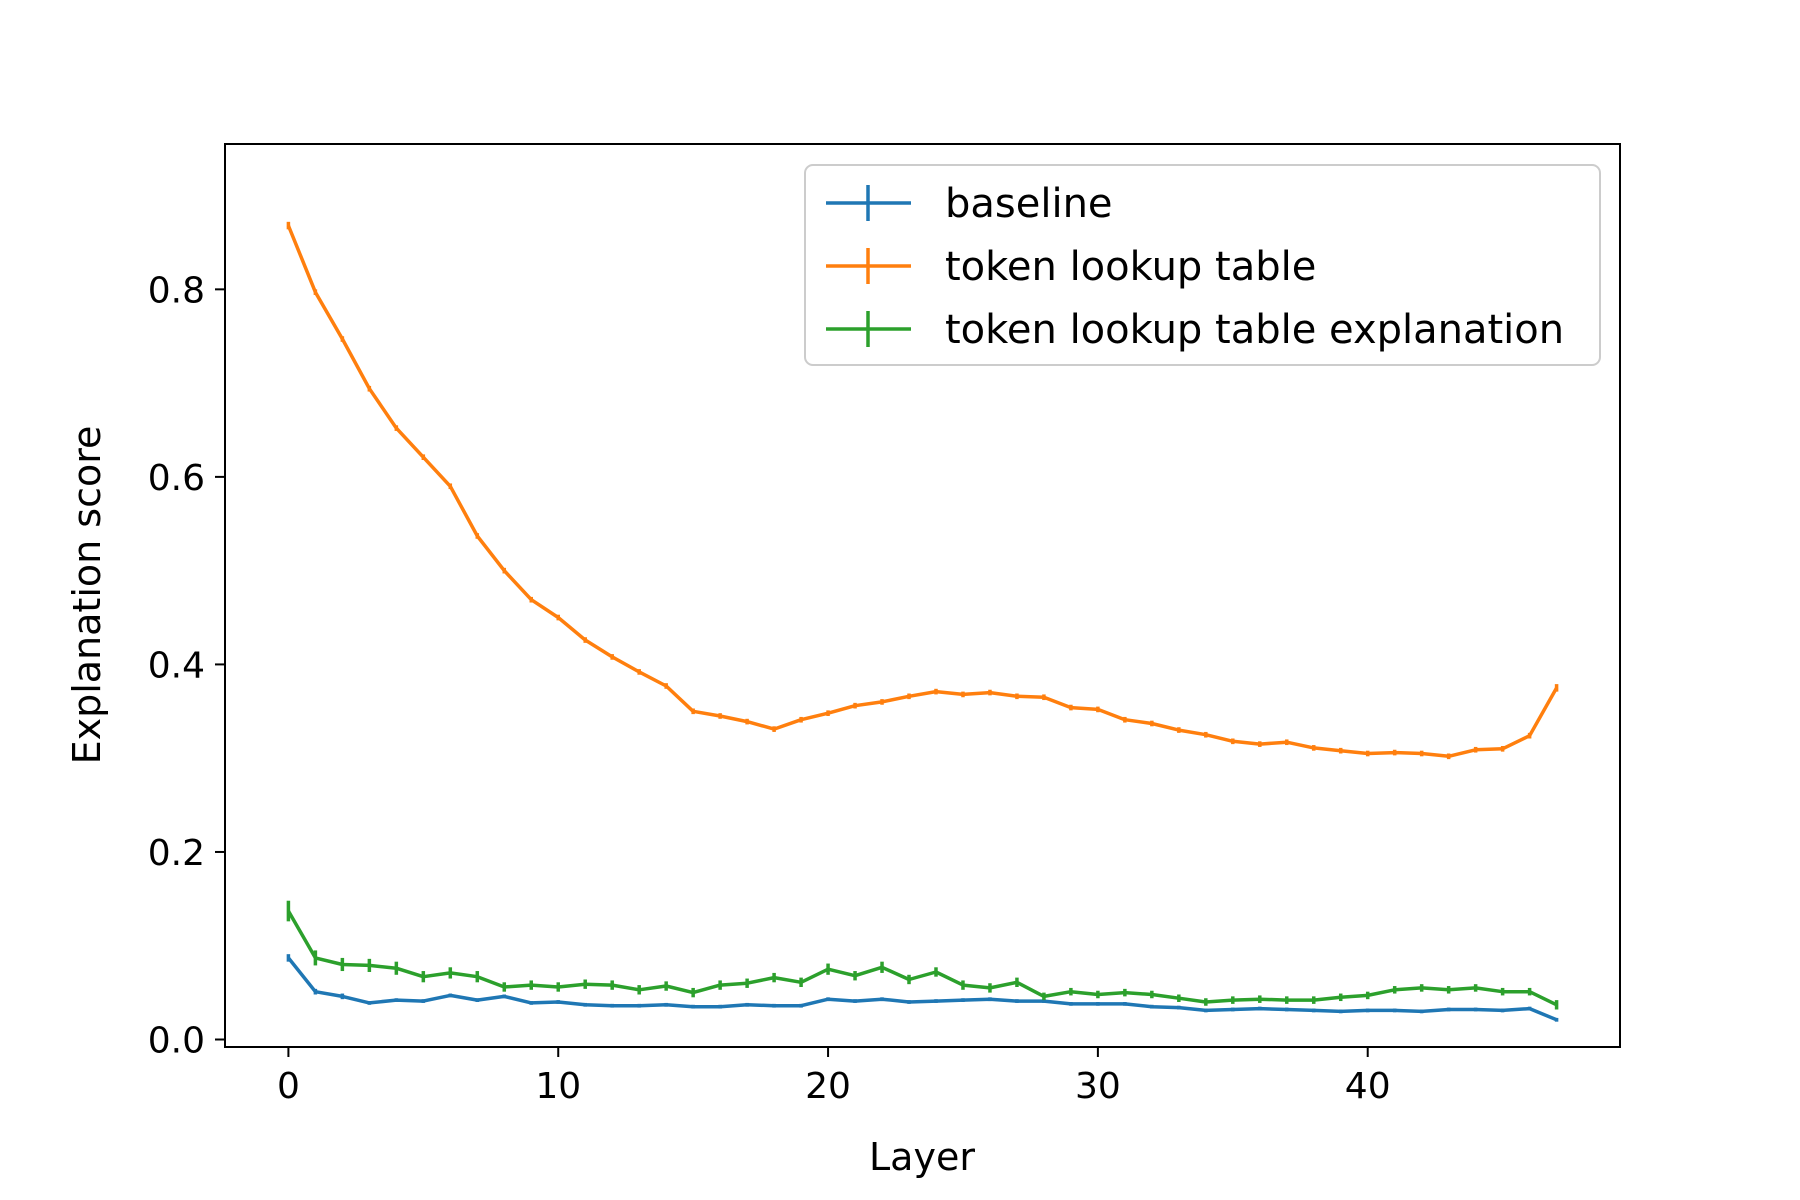 This screenshot has width=1800, height=1200. Describe the element at coordinates (176, 665) in the screenshot. I see `y-tick-label: 0.4` at that location.